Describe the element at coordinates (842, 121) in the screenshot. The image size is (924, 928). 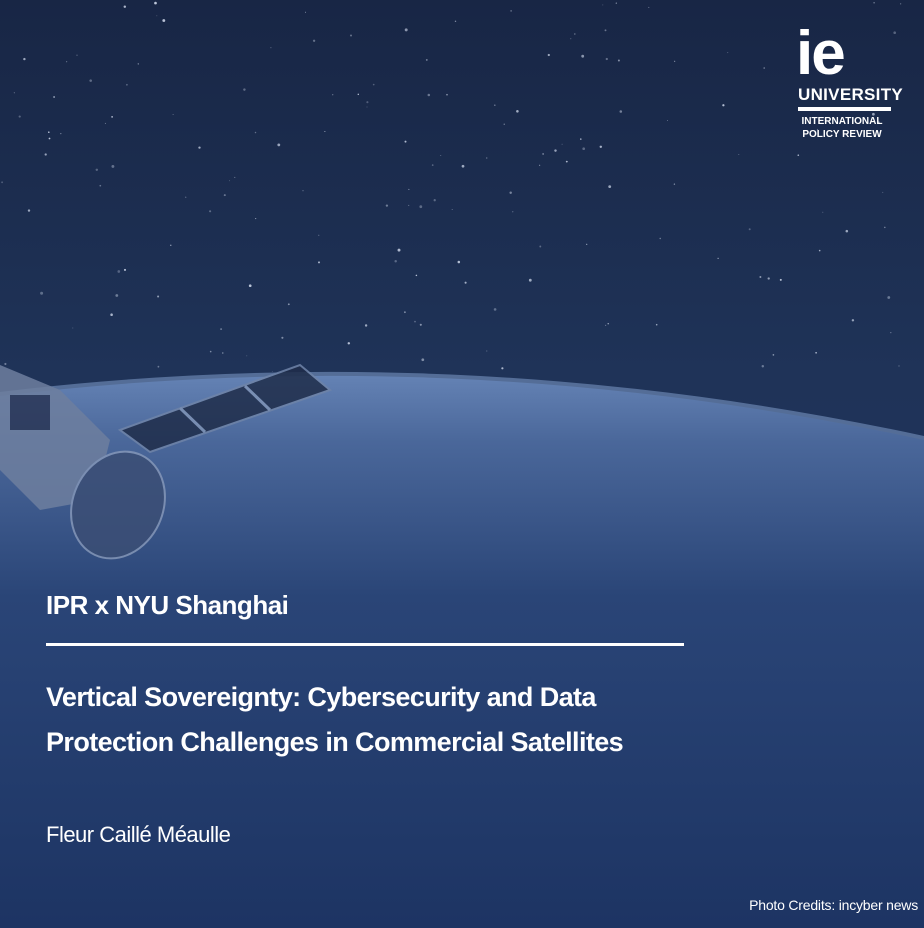
I see `logo-line-1: INTERNATIONAL` at that location.